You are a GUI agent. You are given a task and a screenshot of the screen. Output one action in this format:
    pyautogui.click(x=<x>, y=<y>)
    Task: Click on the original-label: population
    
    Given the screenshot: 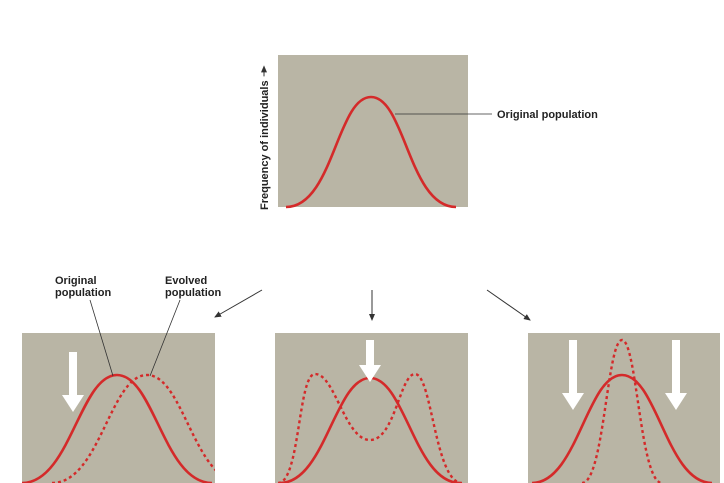 What is the action you would take?
    pyautogui.click(x=83, y=293)
    